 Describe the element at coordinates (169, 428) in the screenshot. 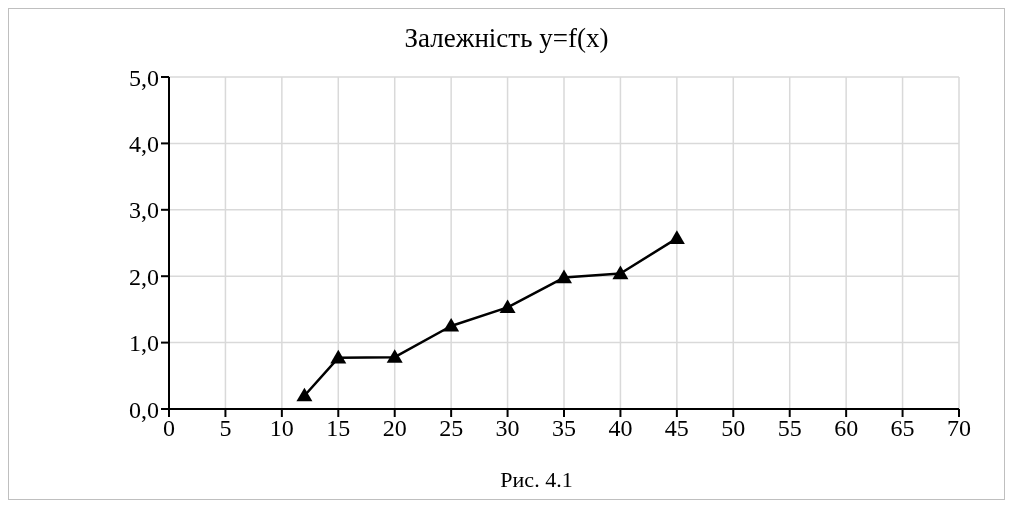

I see `x-tick-label: 0` at that location.